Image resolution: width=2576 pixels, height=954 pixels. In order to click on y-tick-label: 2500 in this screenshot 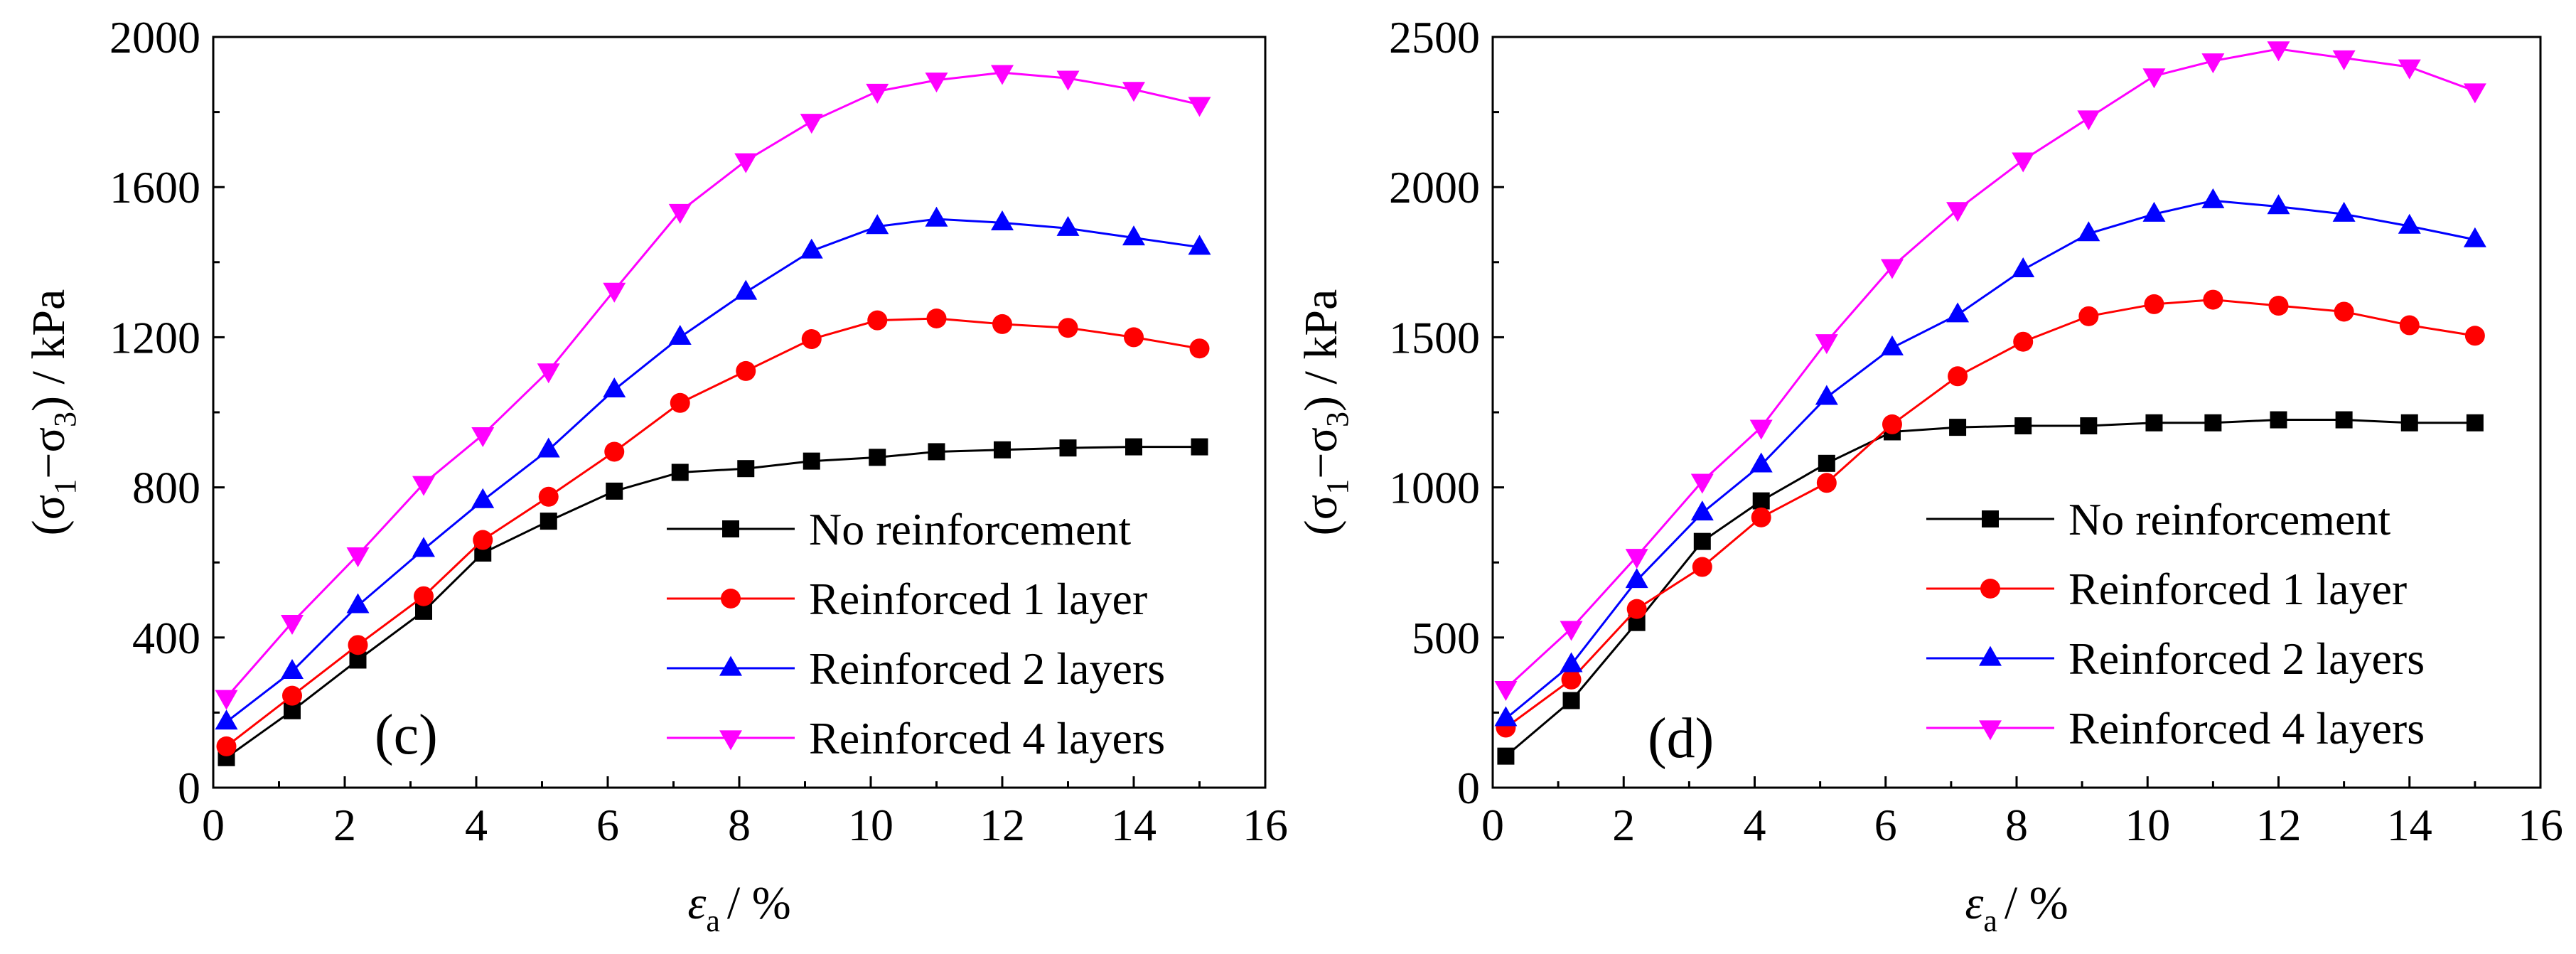, I will do `click(1434, 37)`.